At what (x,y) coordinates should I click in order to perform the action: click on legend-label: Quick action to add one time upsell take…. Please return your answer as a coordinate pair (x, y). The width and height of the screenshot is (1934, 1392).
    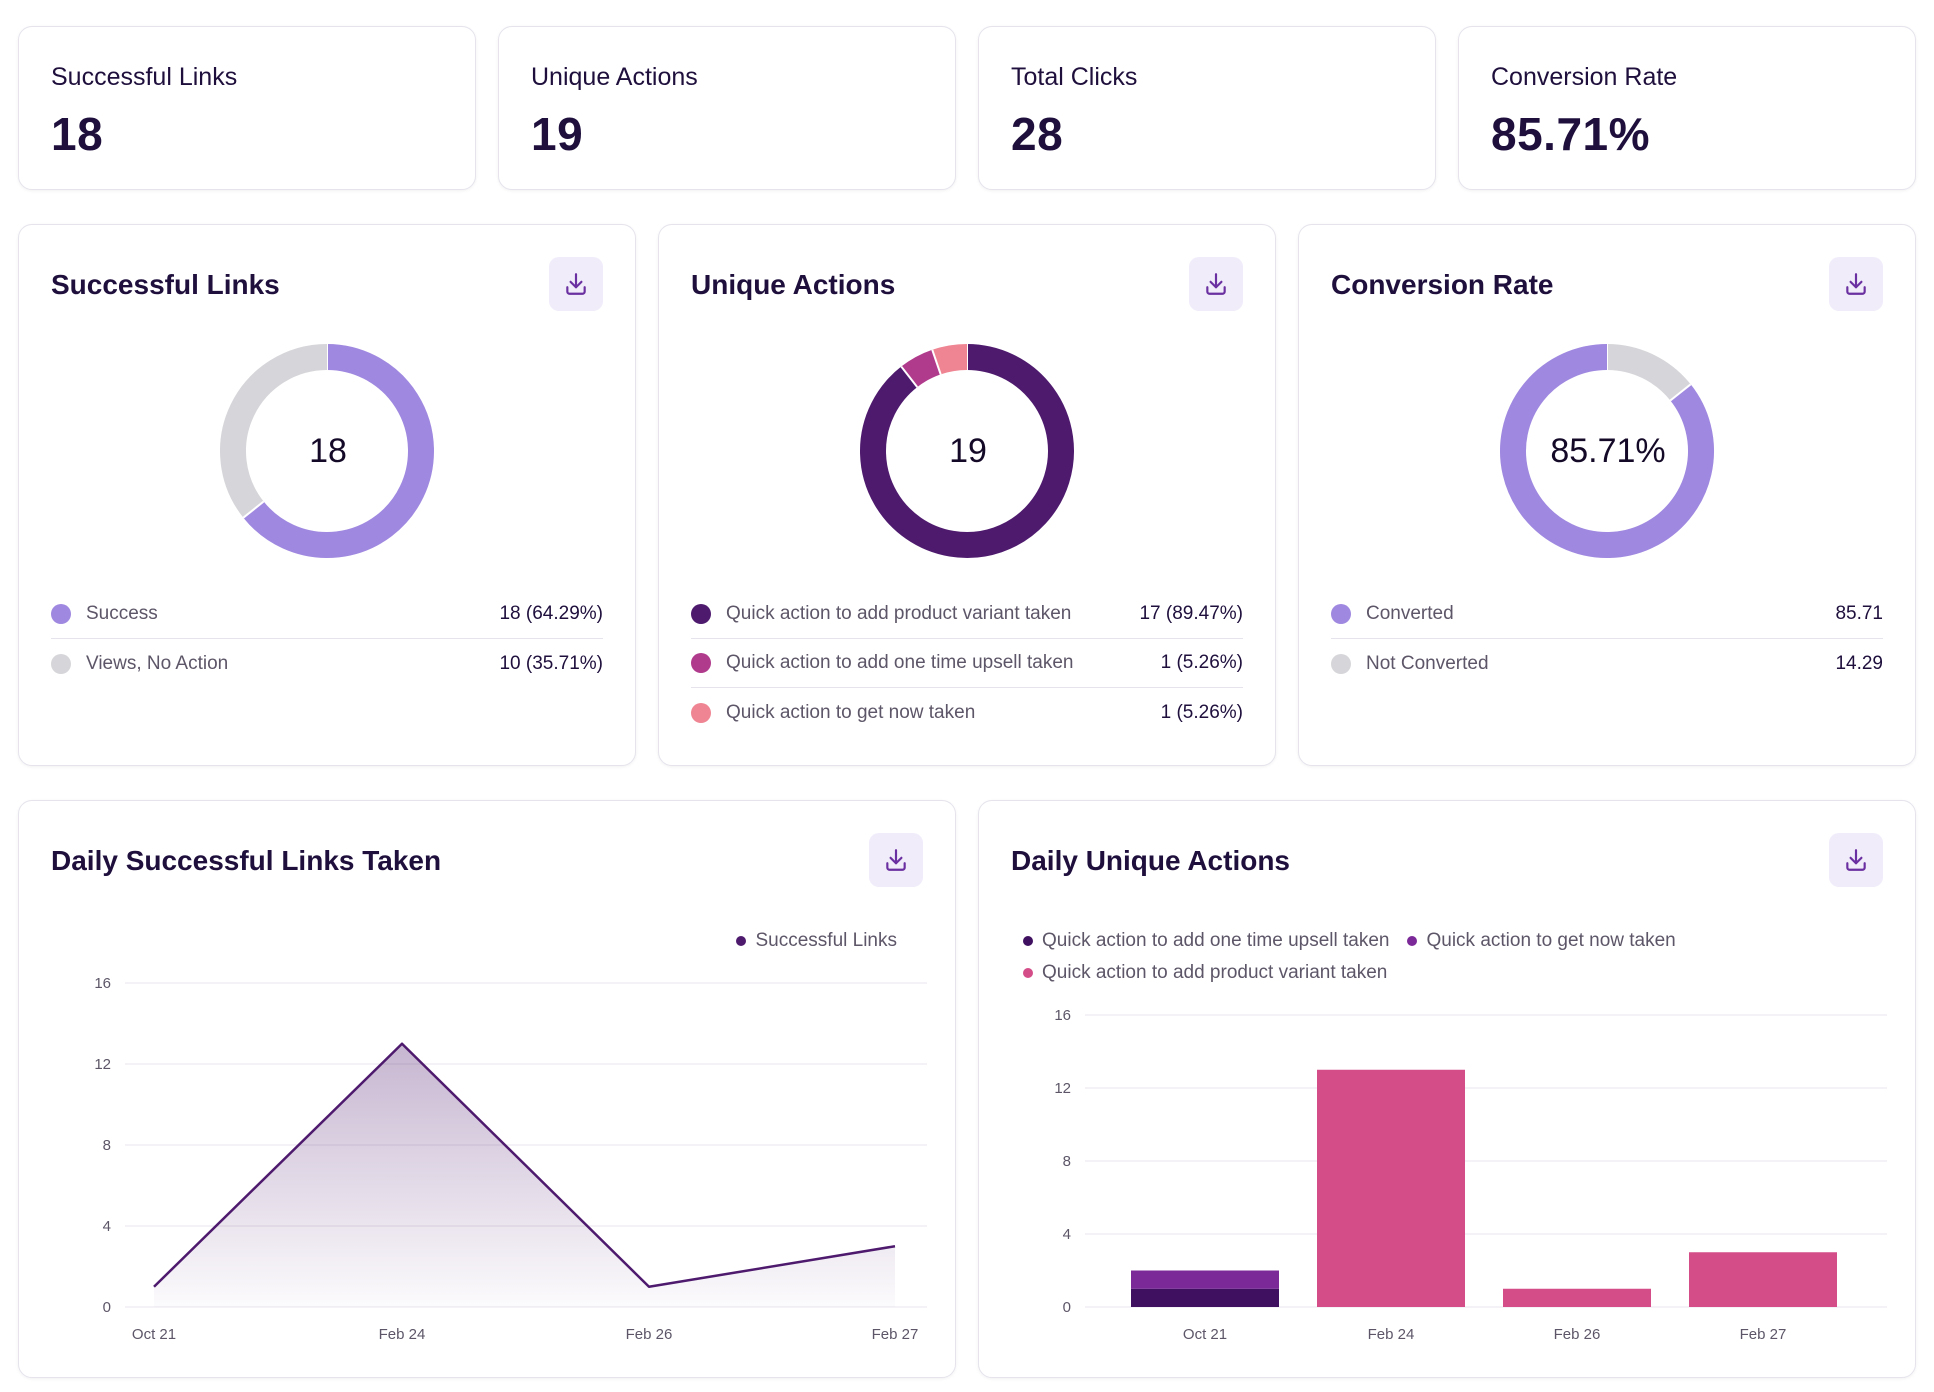
    Looking at the image, I should click on (1216, 940).